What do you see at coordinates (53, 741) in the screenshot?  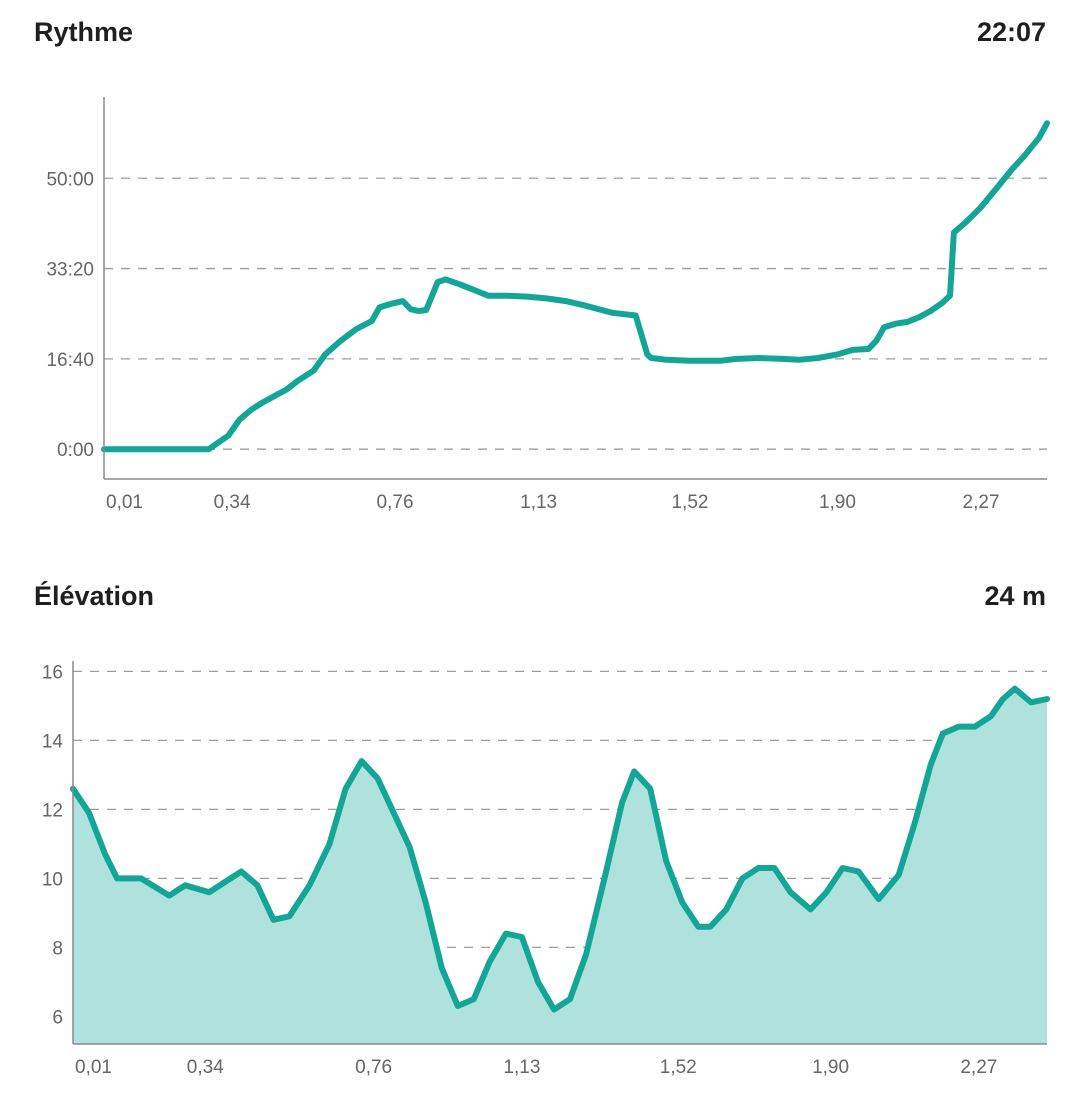 I see `y-tick-label: 14` at bounding box center [53, 741].